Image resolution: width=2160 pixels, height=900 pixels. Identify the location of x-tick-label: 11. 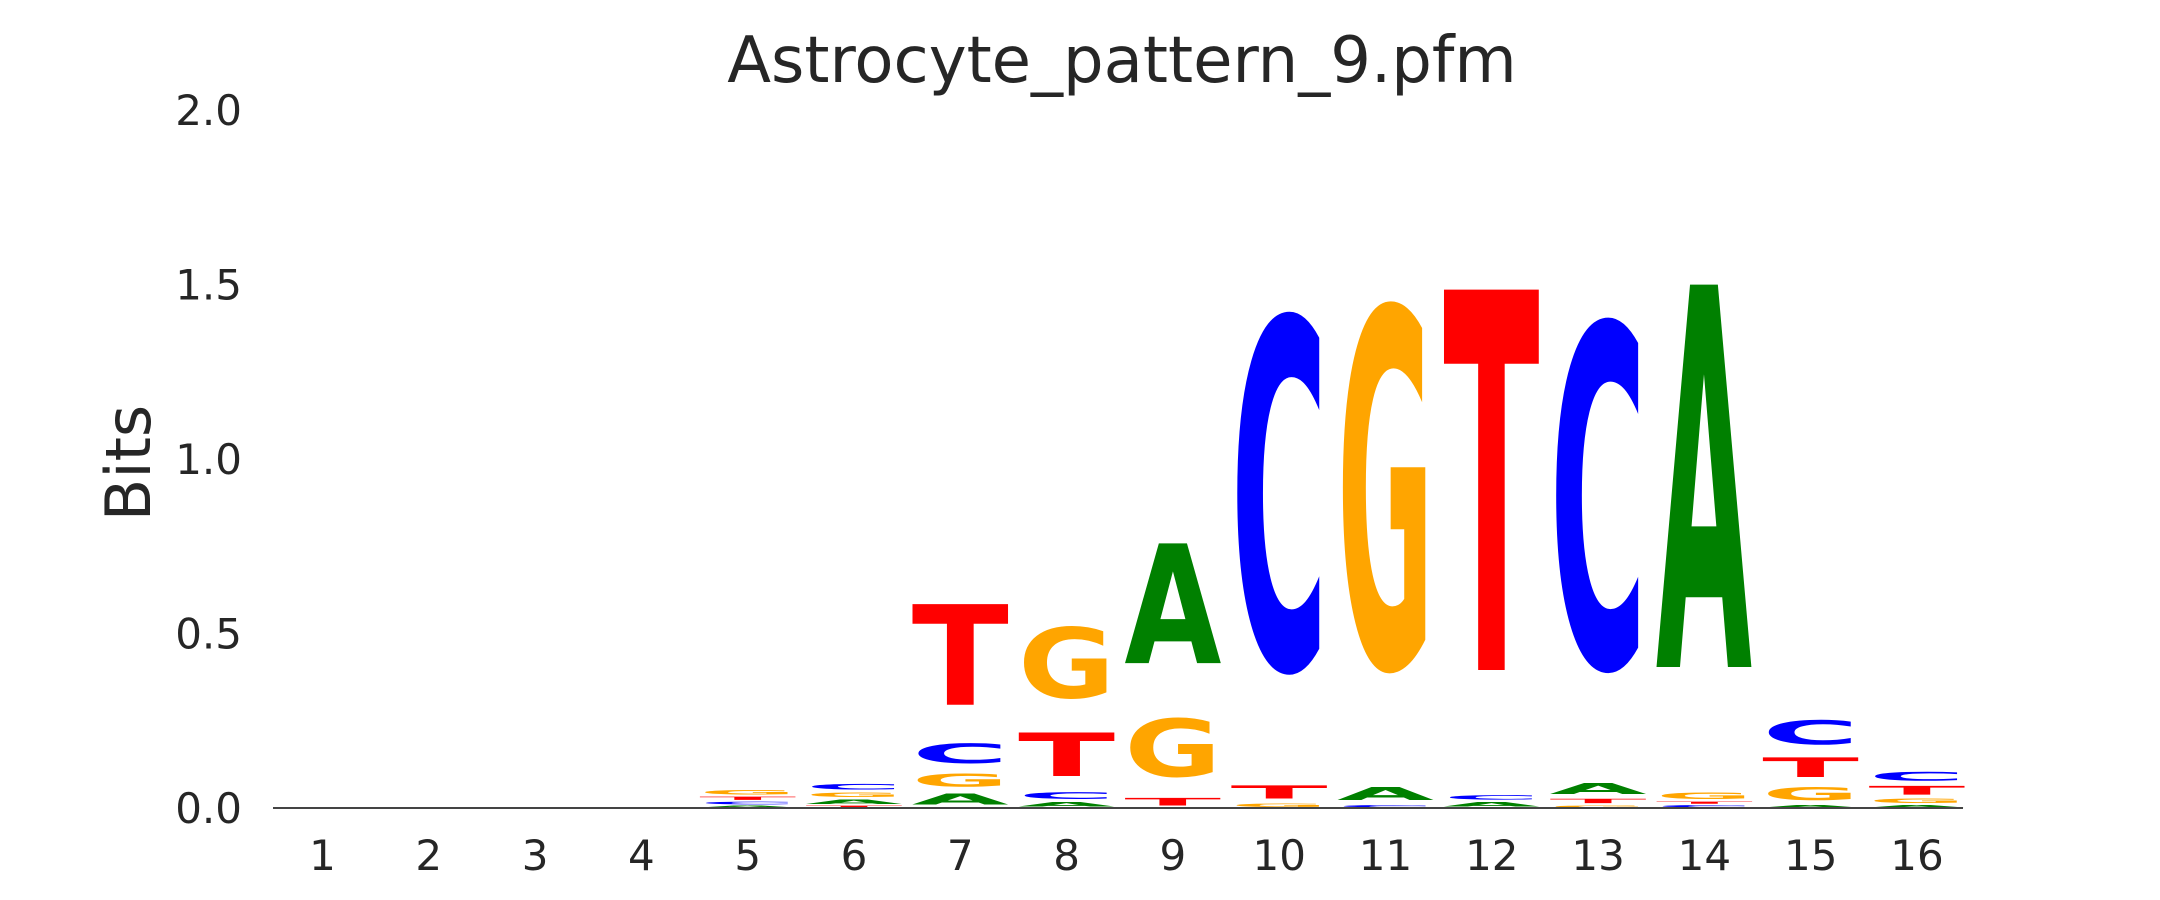
(1385, 855).